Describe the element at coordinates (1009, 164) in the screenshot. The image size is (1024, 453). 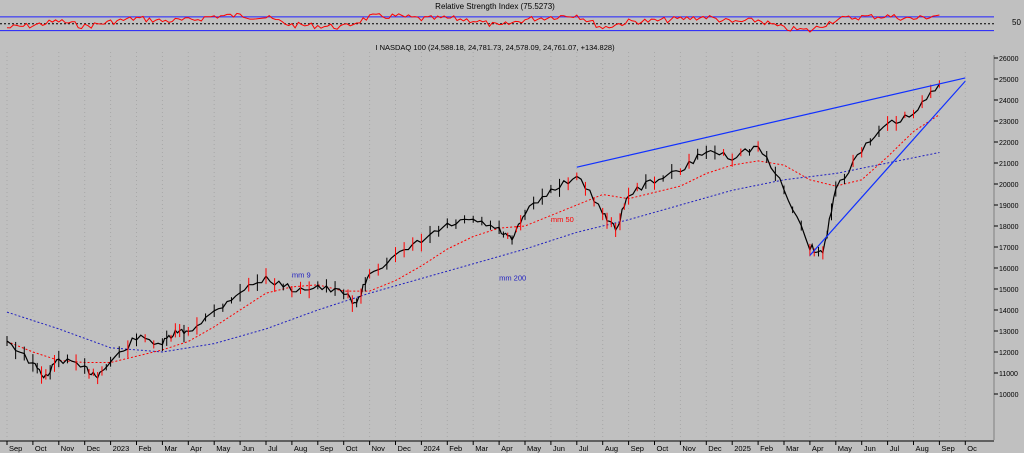
I see `y-tick-label: 21000` at that location.